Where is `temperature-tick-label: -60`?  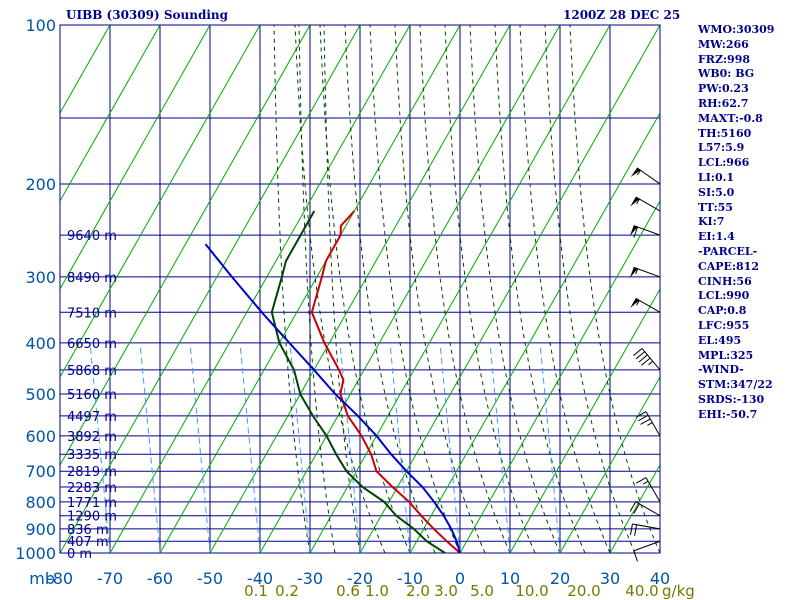
temperature-tick-label: -60 is located at coordinates (160, 578).